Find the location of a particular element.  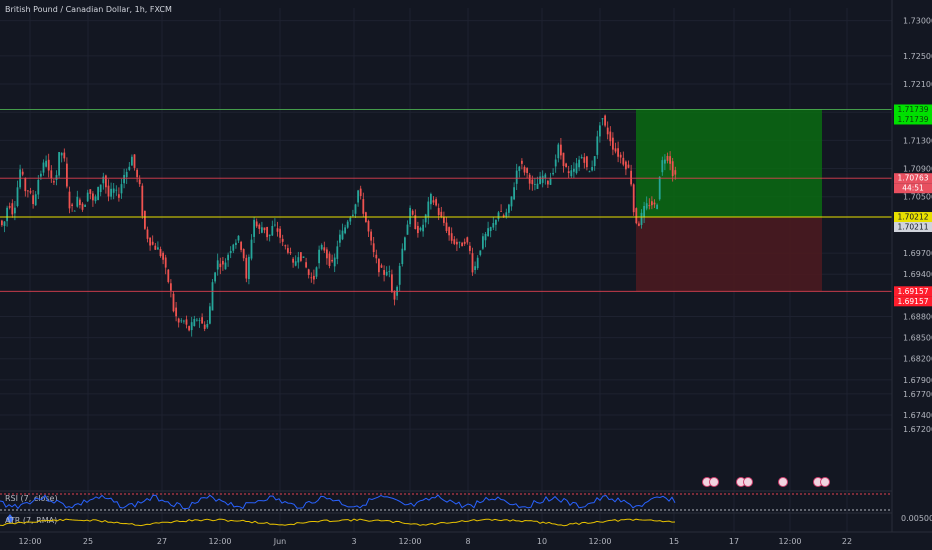

target-zone is located at coordinates (729, 163).